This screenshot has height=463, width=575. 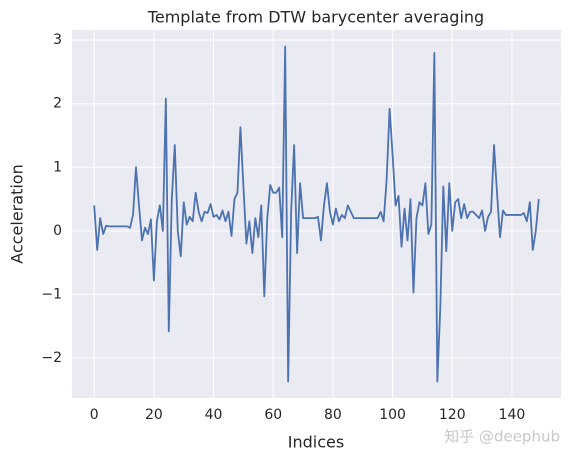 What do you see at coordinates (333, 415) in the screenshot?
I see `x-tick-label: 80` at bounding box center [333, 415].